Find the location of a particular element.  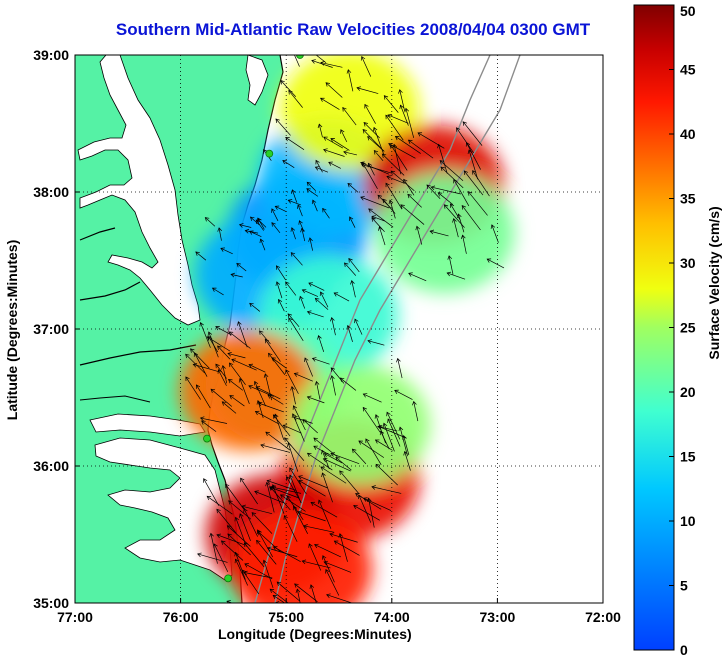

x-tick-label: 72:00 is located at coordinates (603, 617).